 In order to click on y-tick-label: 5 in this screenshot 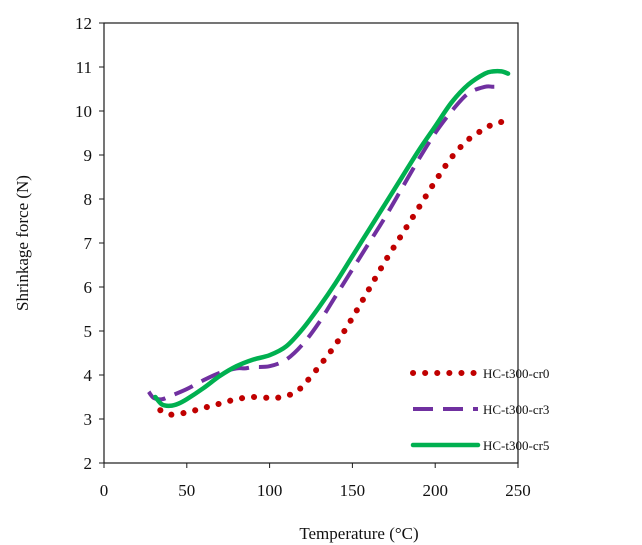, I will do `click(88, 331)`.